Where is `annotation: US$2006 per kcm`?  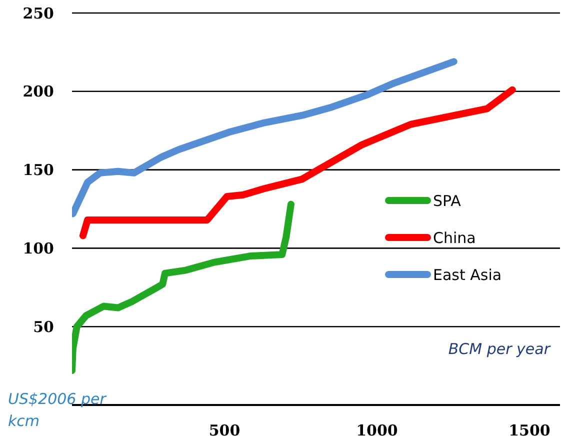 annotation: US$2006 per kcm is located at coordinates (58, 410).